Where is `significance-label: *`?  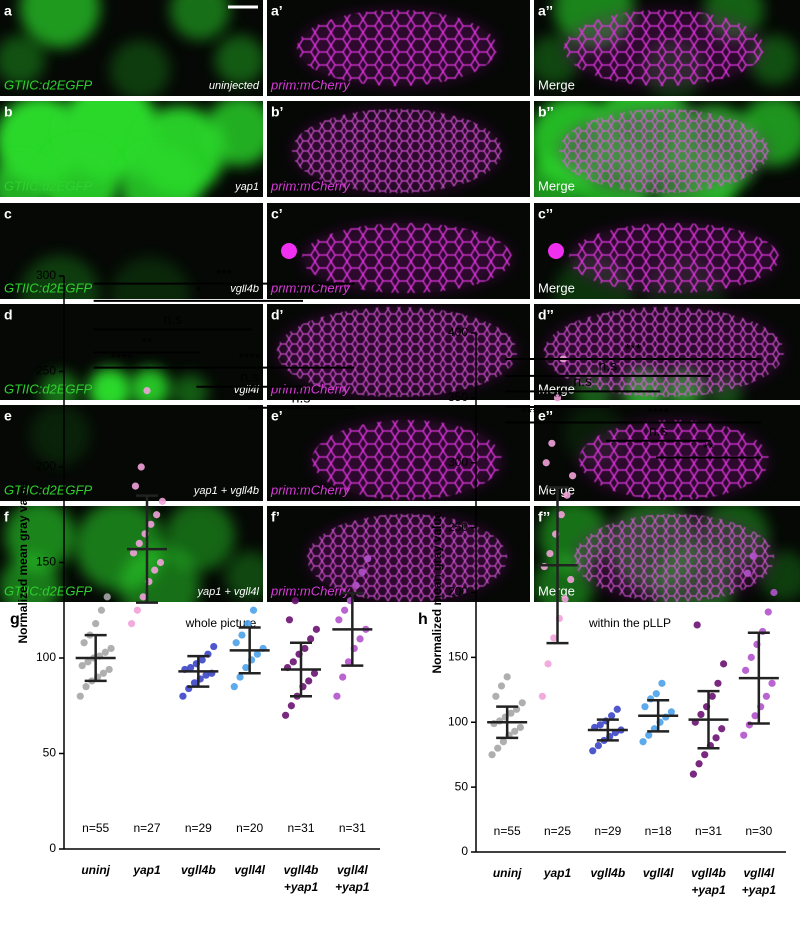 significance-label: * is located at coordinates (199, 291).